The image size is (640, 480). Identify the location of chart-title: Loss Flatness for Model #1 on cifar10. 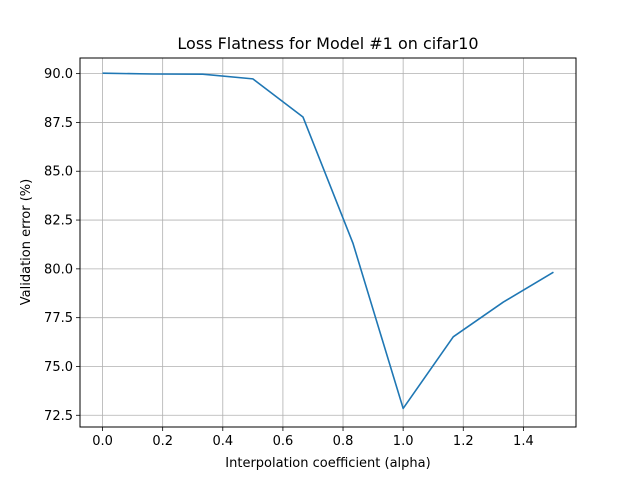
(327, 43).